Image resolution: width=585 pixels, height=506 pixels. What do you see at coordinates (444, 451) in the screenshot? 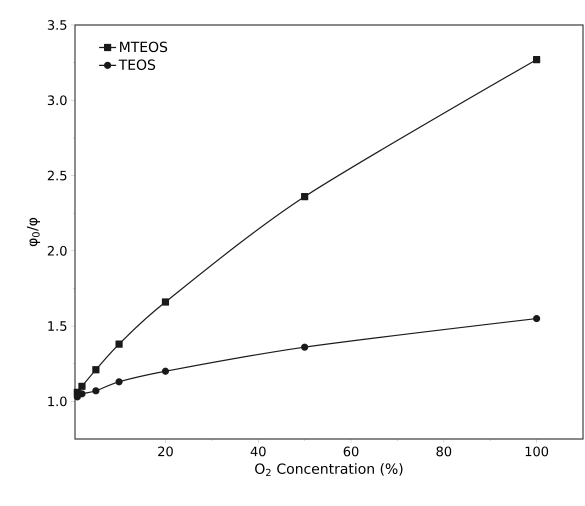
I see `x-tick-label: 80` at bounding box center [444, 451].